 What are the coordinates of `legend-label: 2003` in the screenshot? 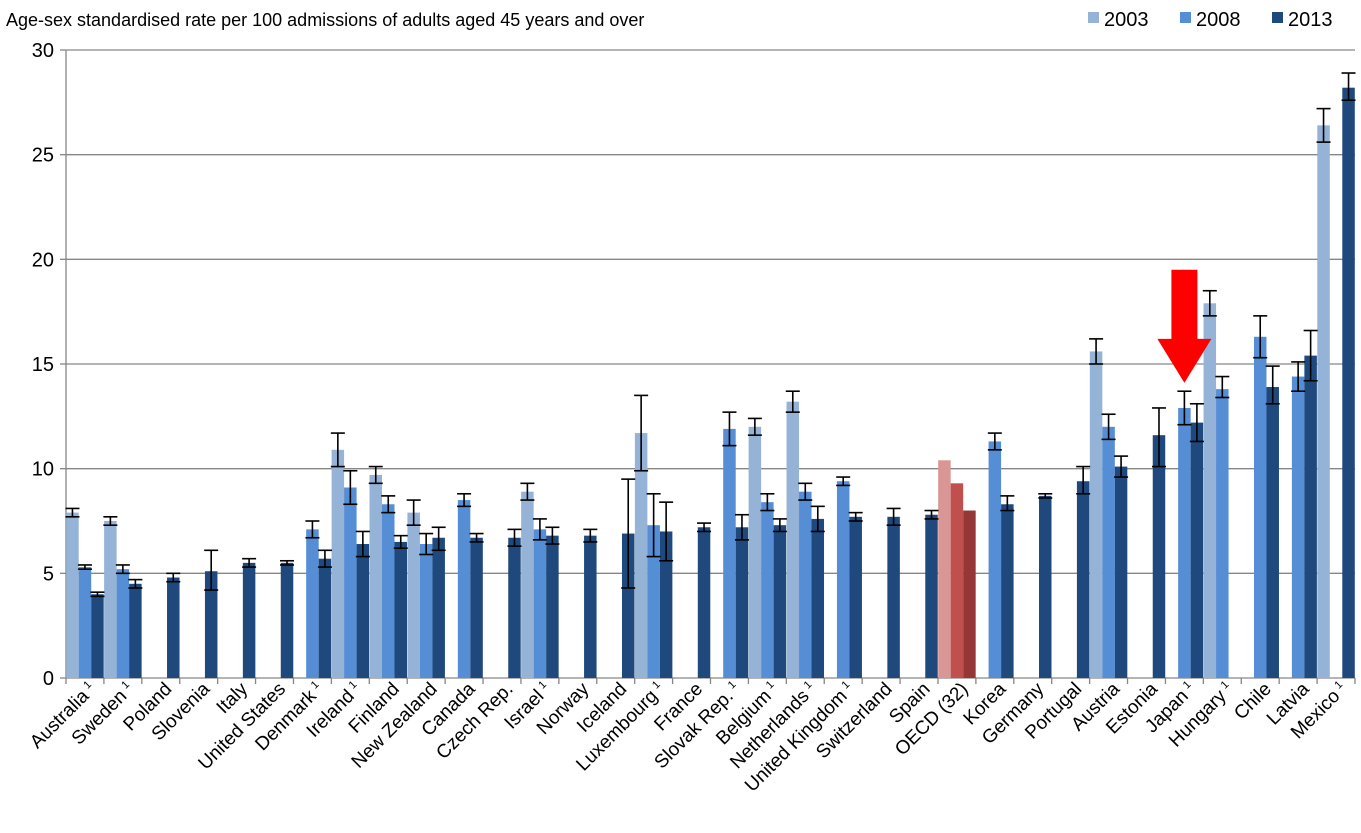 It's located at (1126, 20).